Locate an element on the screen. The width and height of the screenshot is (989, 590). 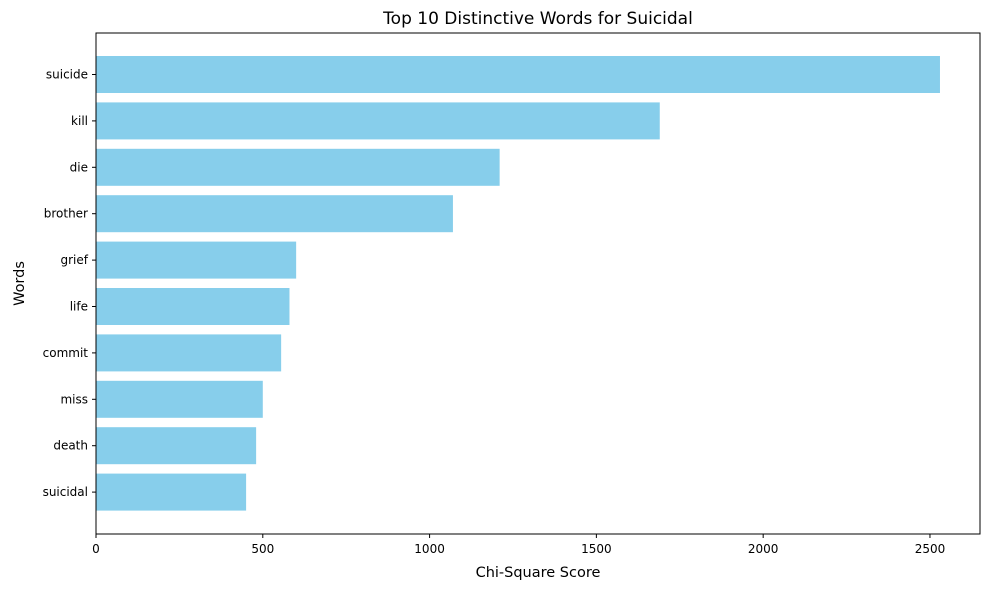
x-axis-ticks: 0 500 1000 1500 2000 2500 is located at coordinates (518, 545).